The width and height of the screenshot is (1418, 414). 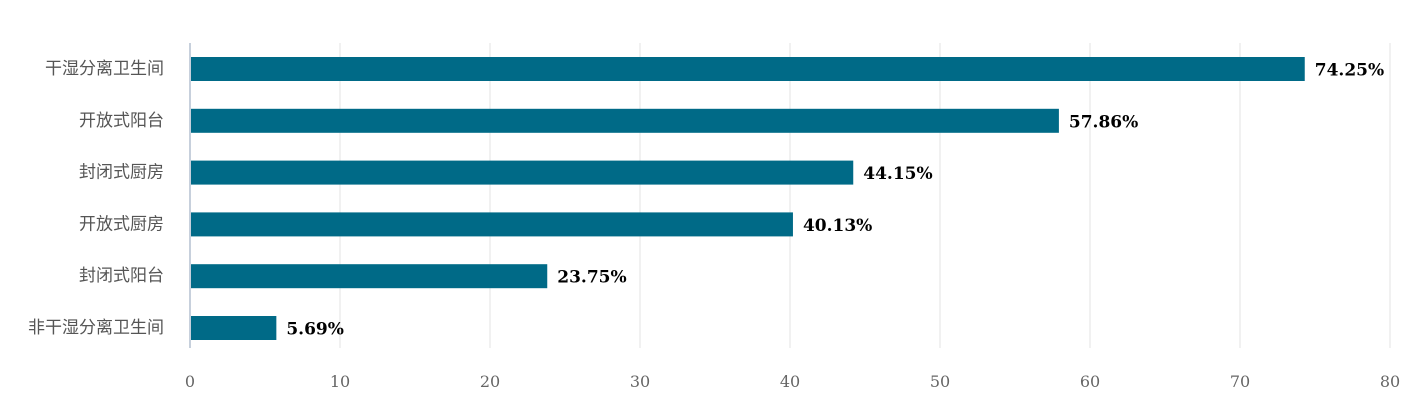 I want to click on x-tick-label-6: 60, so click(x=1090, y=381).